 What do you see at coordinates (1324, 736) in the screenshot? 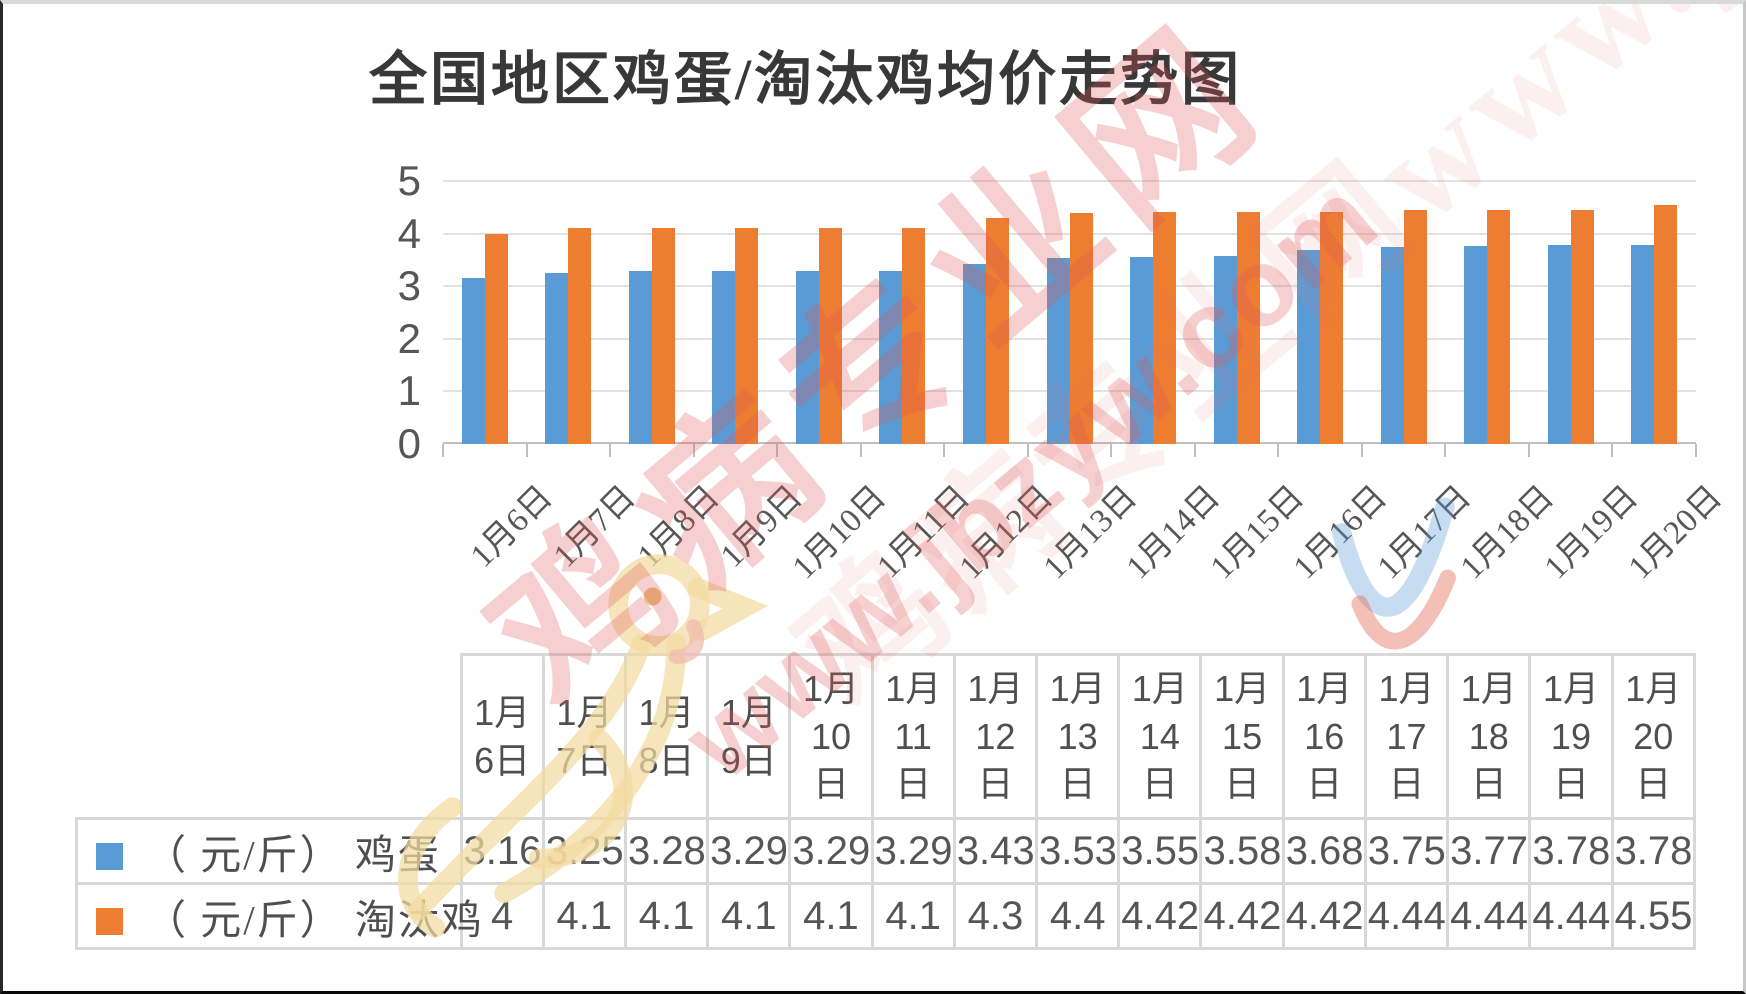
I see `table-header-cell-date: 1月 16 日` at bounding box center [1324, 736].